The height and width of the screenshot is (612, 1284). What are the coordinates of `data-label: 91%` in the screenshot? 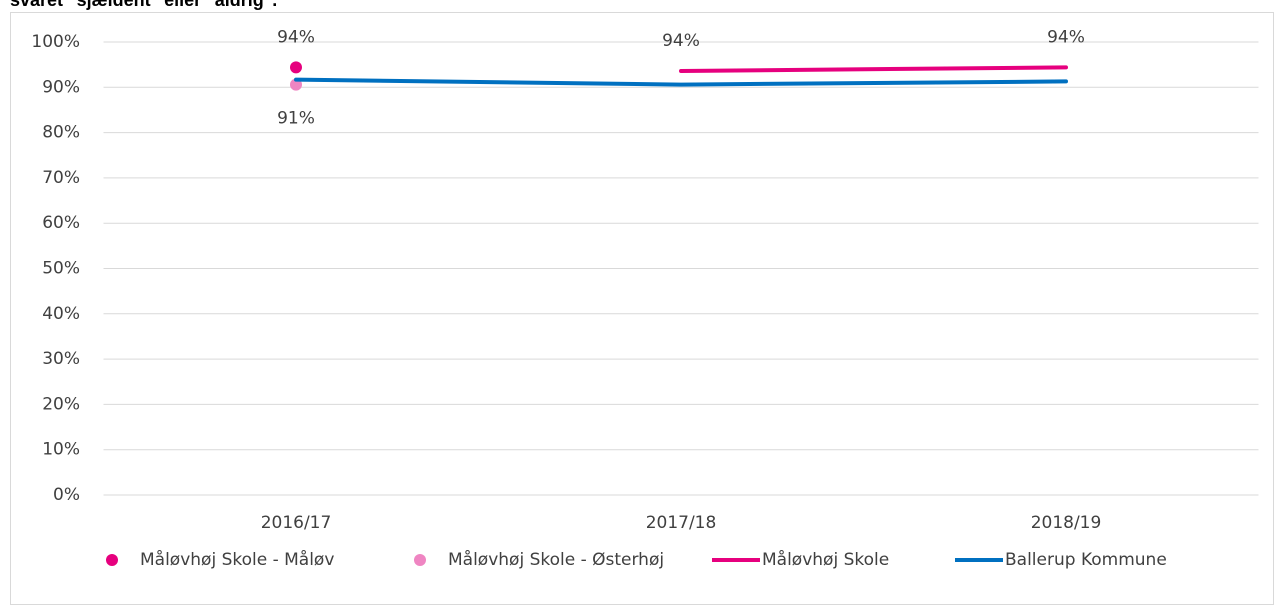 It's located at (296, 119).